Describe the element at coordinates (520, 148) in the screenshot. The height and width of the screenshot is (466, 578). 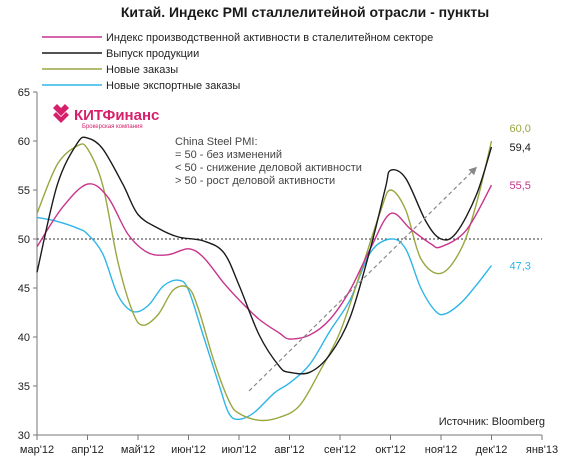
I see `end-value-label-1: 59,4` at that location.